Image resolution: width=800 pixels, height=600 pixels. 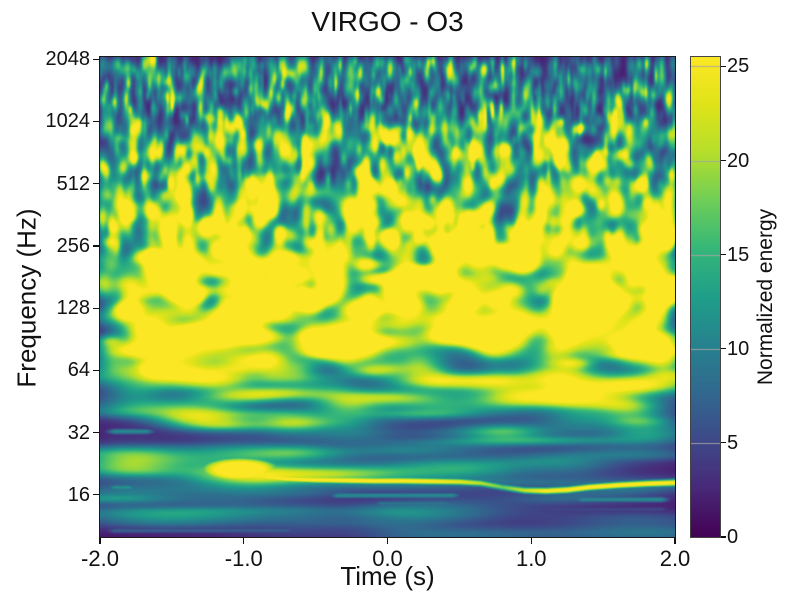 I want to click on colorbar-tick-label: 5, so click(x=733, y=442).